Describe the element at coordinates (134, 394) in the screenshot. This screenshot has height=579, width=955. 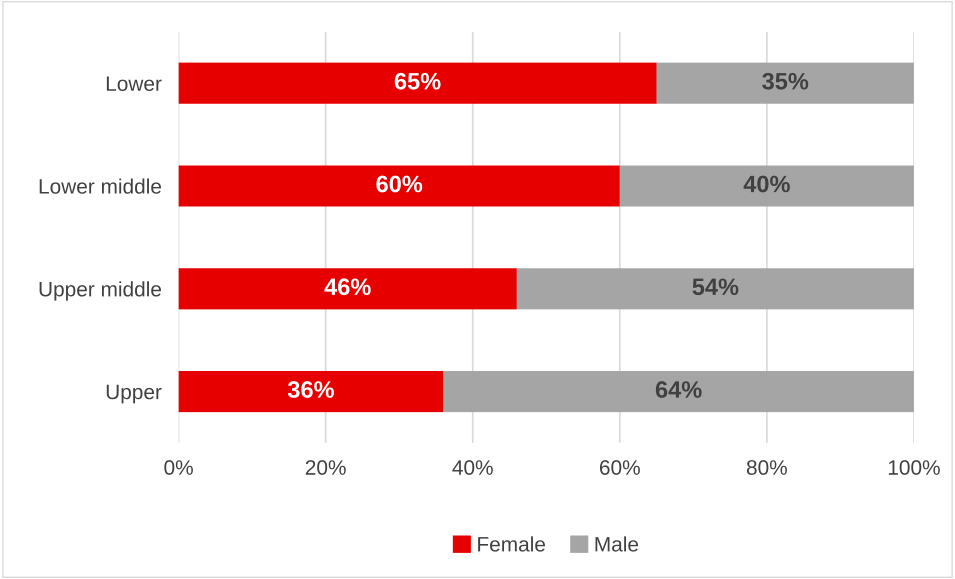
I see `y-tick-label: Upper` at that location.